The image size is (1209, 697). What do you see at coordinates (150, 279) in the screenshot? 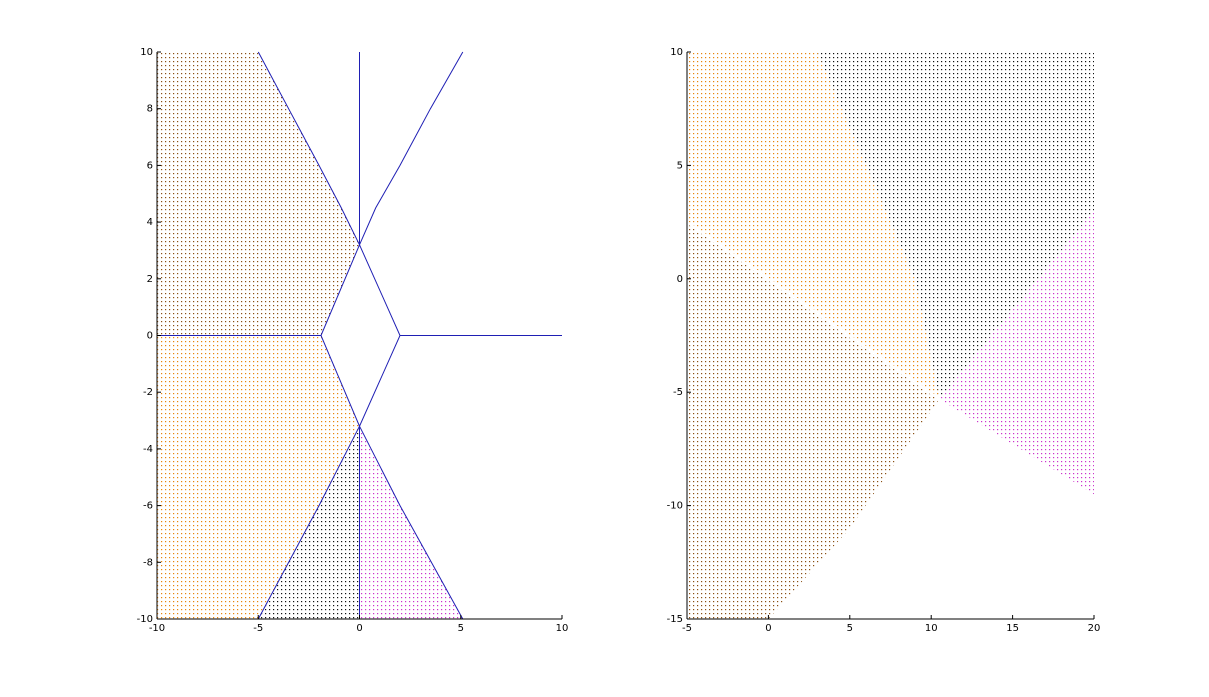
I see `y-tick-label: 2` at bounding box center [150, 279].